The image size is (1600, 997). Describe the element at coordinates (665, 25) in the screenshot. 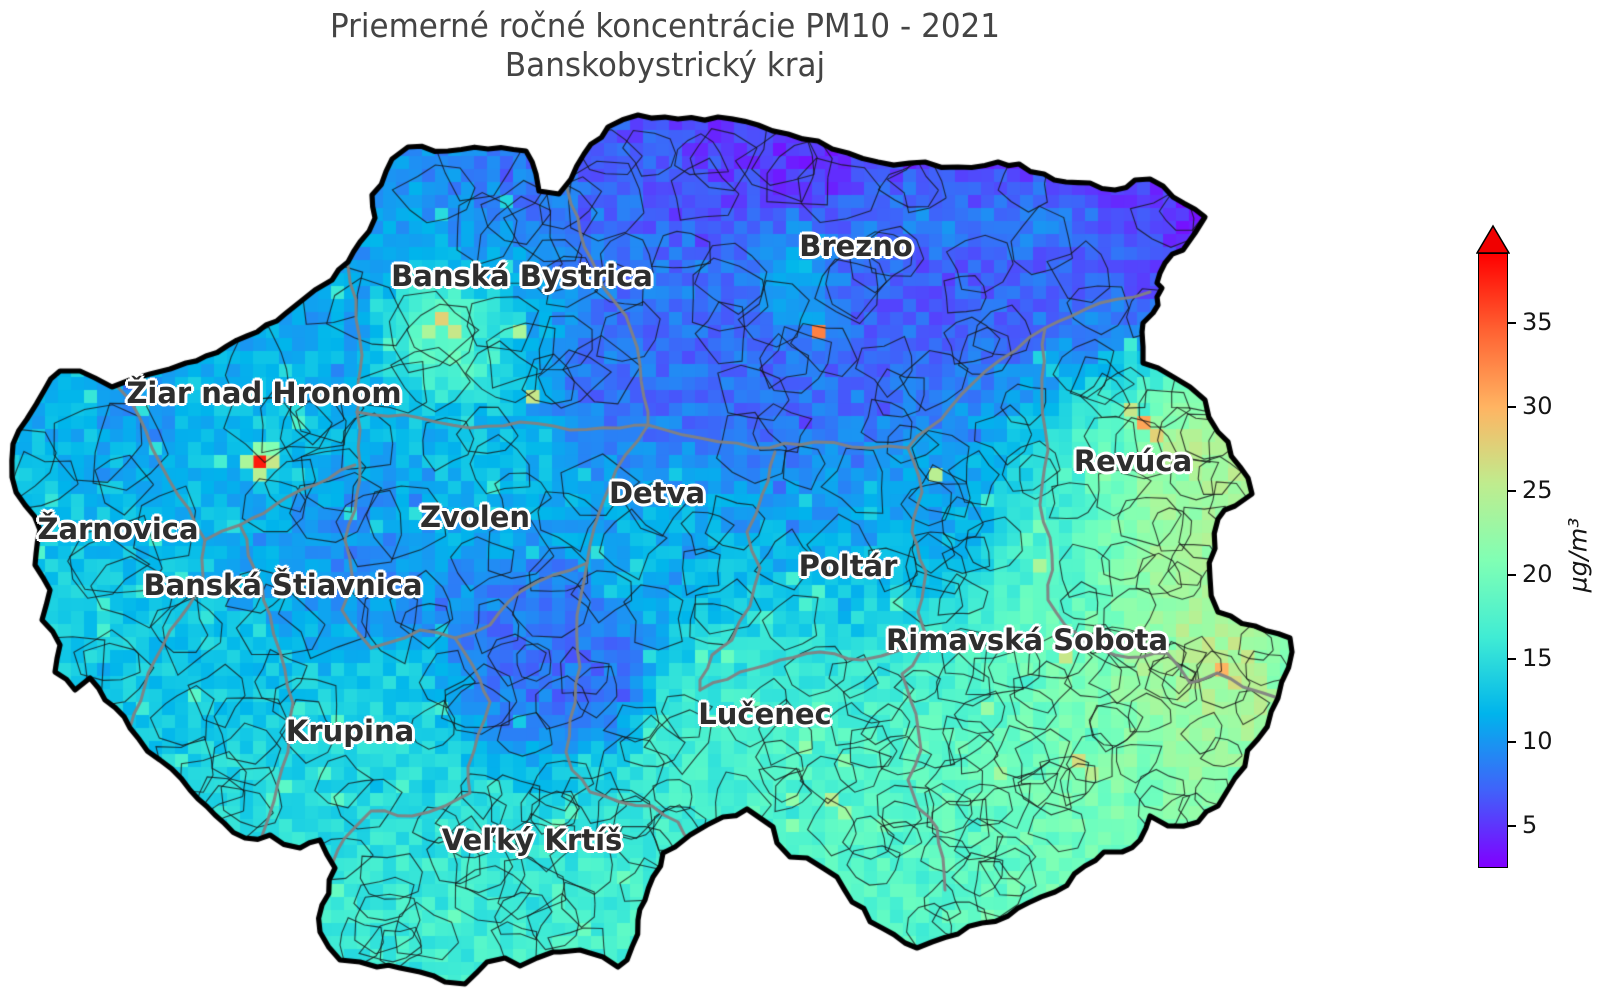

I see `title-line-1: Priemerné ročné koncentrácie PM10 - 2021` at that location.